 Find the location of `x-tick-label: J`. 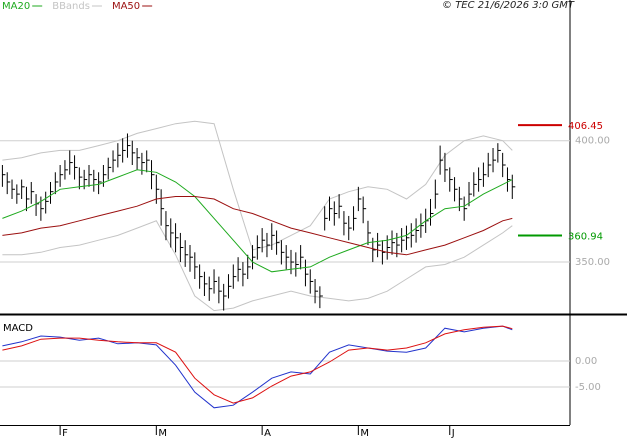

x-tick-label: J is located at coordinates (453, 433).